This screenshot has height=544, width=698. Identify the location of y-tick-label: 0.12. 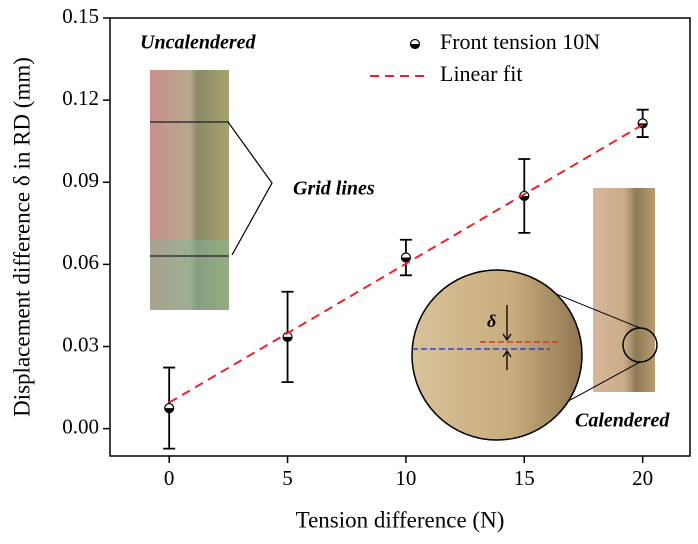
(80, 98).